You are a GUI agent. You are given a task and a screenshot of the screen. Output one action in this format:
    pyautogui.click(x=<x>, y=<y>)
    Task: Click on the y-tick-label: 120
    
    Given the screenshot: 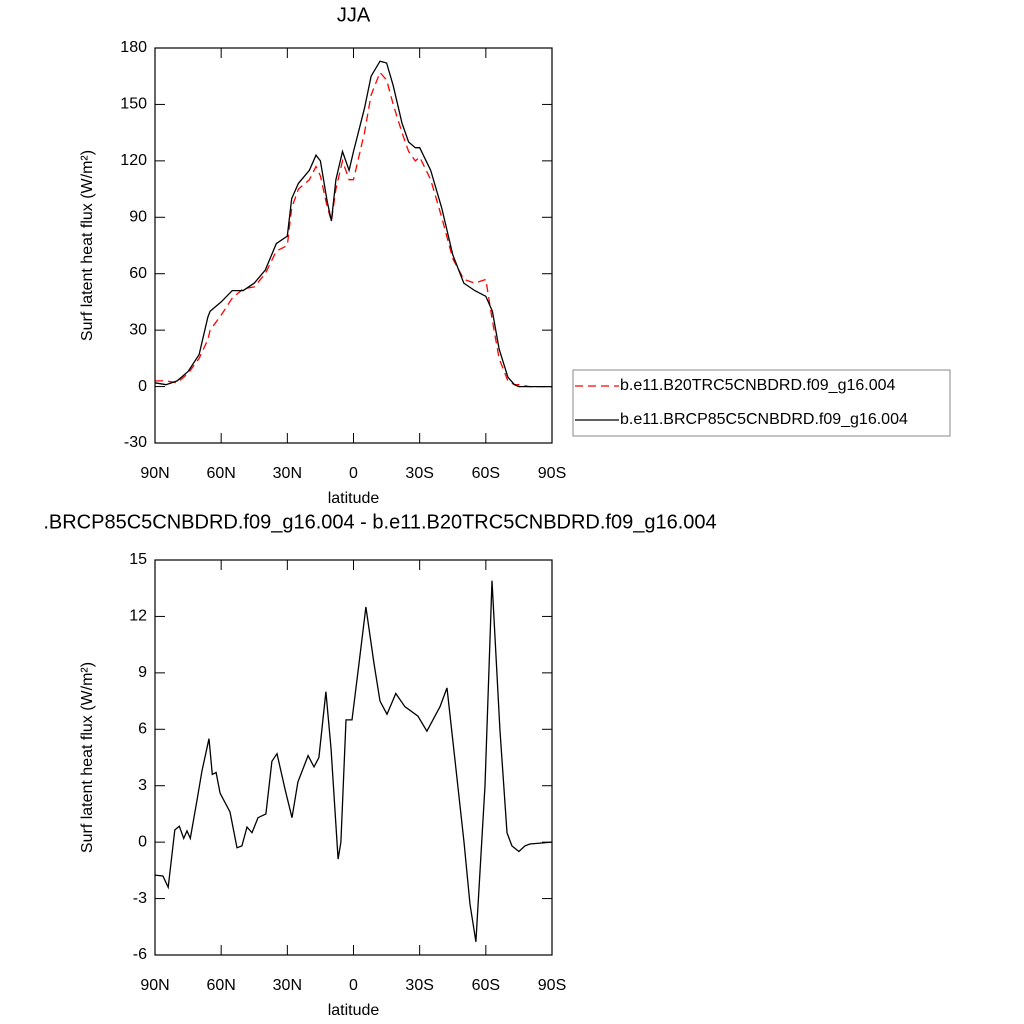 What is the action you would take?
    pyautogui.click(x=133, y=160)
    